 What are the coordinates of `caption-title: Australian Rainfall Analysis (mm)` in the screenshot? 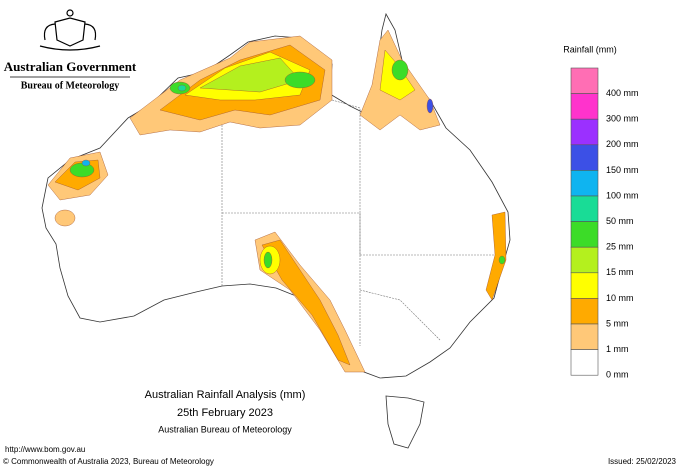 It's located at (225, 395).